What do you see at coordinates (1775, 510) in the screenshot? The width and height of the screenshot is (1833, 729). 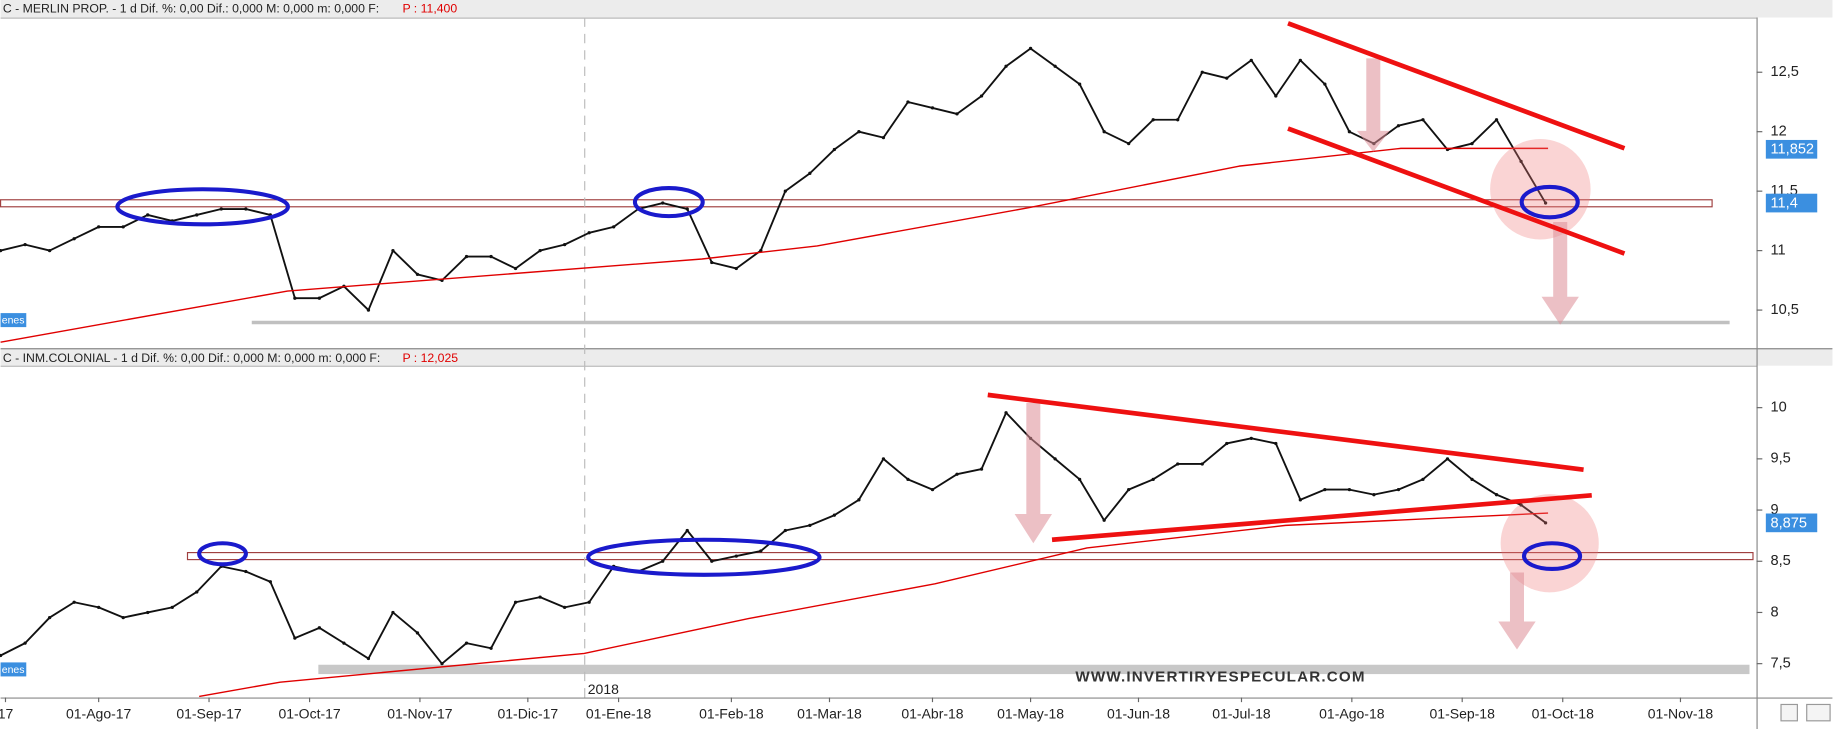 I see `y-tick-label: 9` at bounding box center [1775, 510].